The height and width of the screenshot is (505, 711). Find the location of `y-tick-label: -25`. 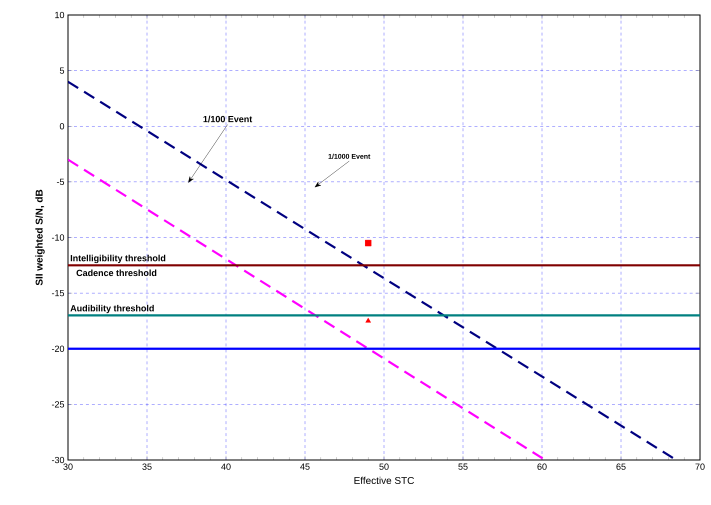

y-tick-label: -25 is located at coordinates (58, 404).